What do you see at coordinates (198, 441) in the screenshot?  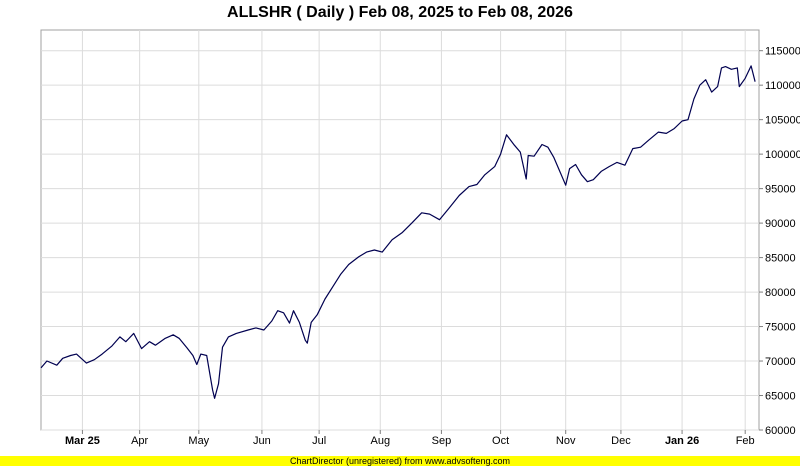 I see `x-tick-label: May` at bounding box center [198, 441].